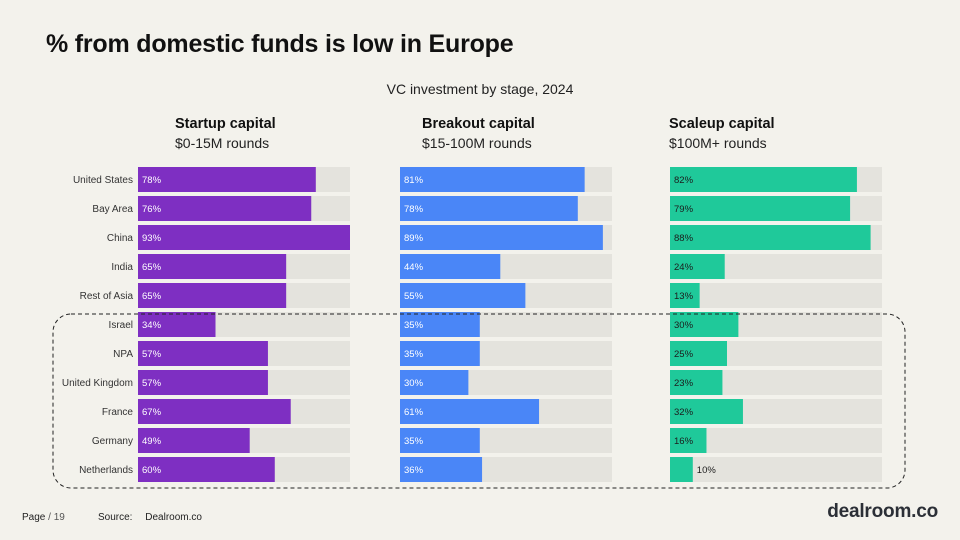 This screenshot has height=540, width=960. What do you see at coordinates (684, 354) in the screenshot?
I see `data-label: 25%` at bounding box center [684, 354].